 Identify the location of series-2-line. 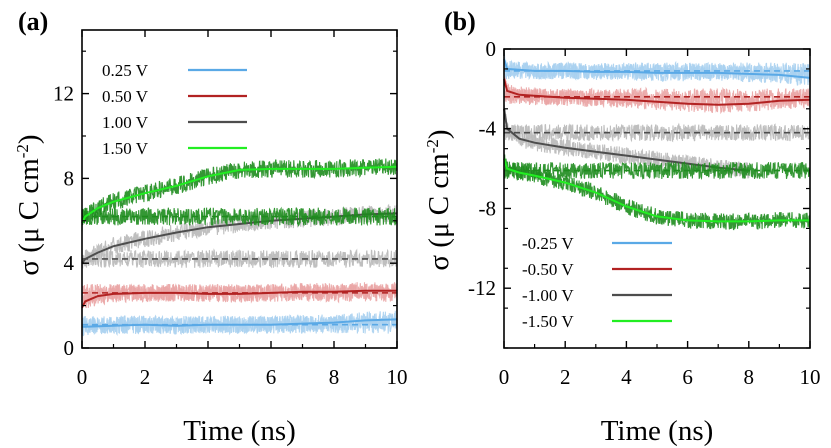
(626, 140).